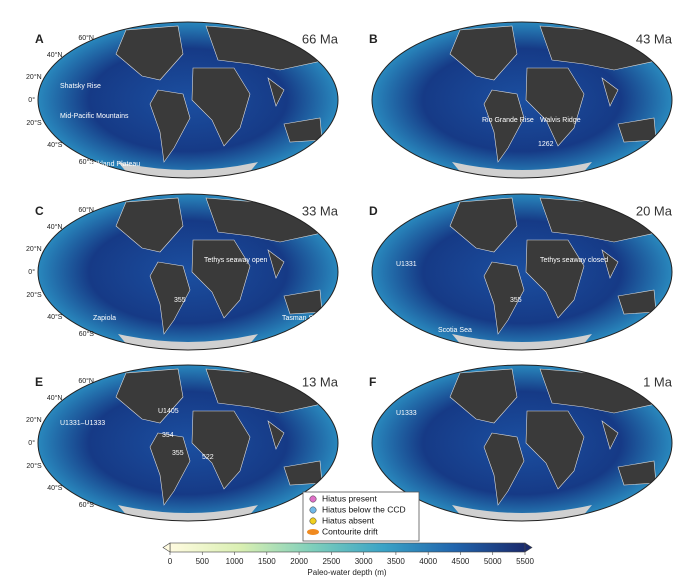 The width and height of the screenshot is (700, 581). What do you see at coordinates (39, 39) in the screenshot?
I see `panel-letter: A` at bounding box center [39, 39].